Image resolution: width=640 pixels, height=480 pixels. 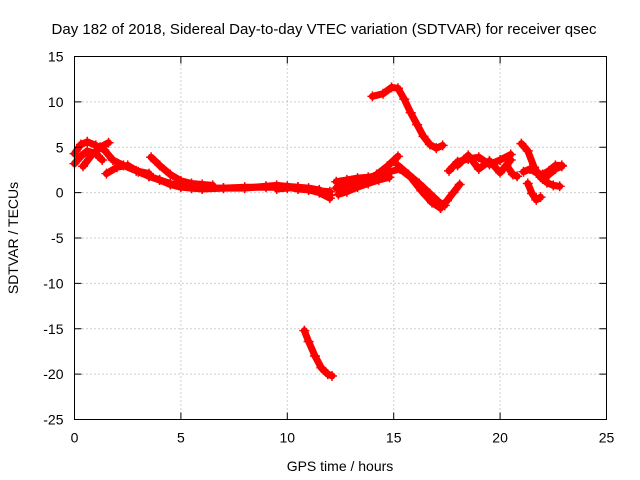 I want to click on y-tick-label: -15, so click(x=53, y=329).